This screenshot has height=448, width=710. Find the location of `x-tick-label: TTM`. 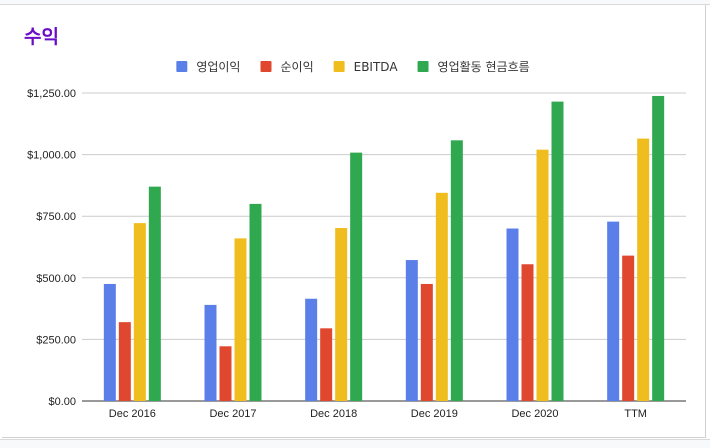

x-tick-label: TTM is located at coordinates (635, 414).